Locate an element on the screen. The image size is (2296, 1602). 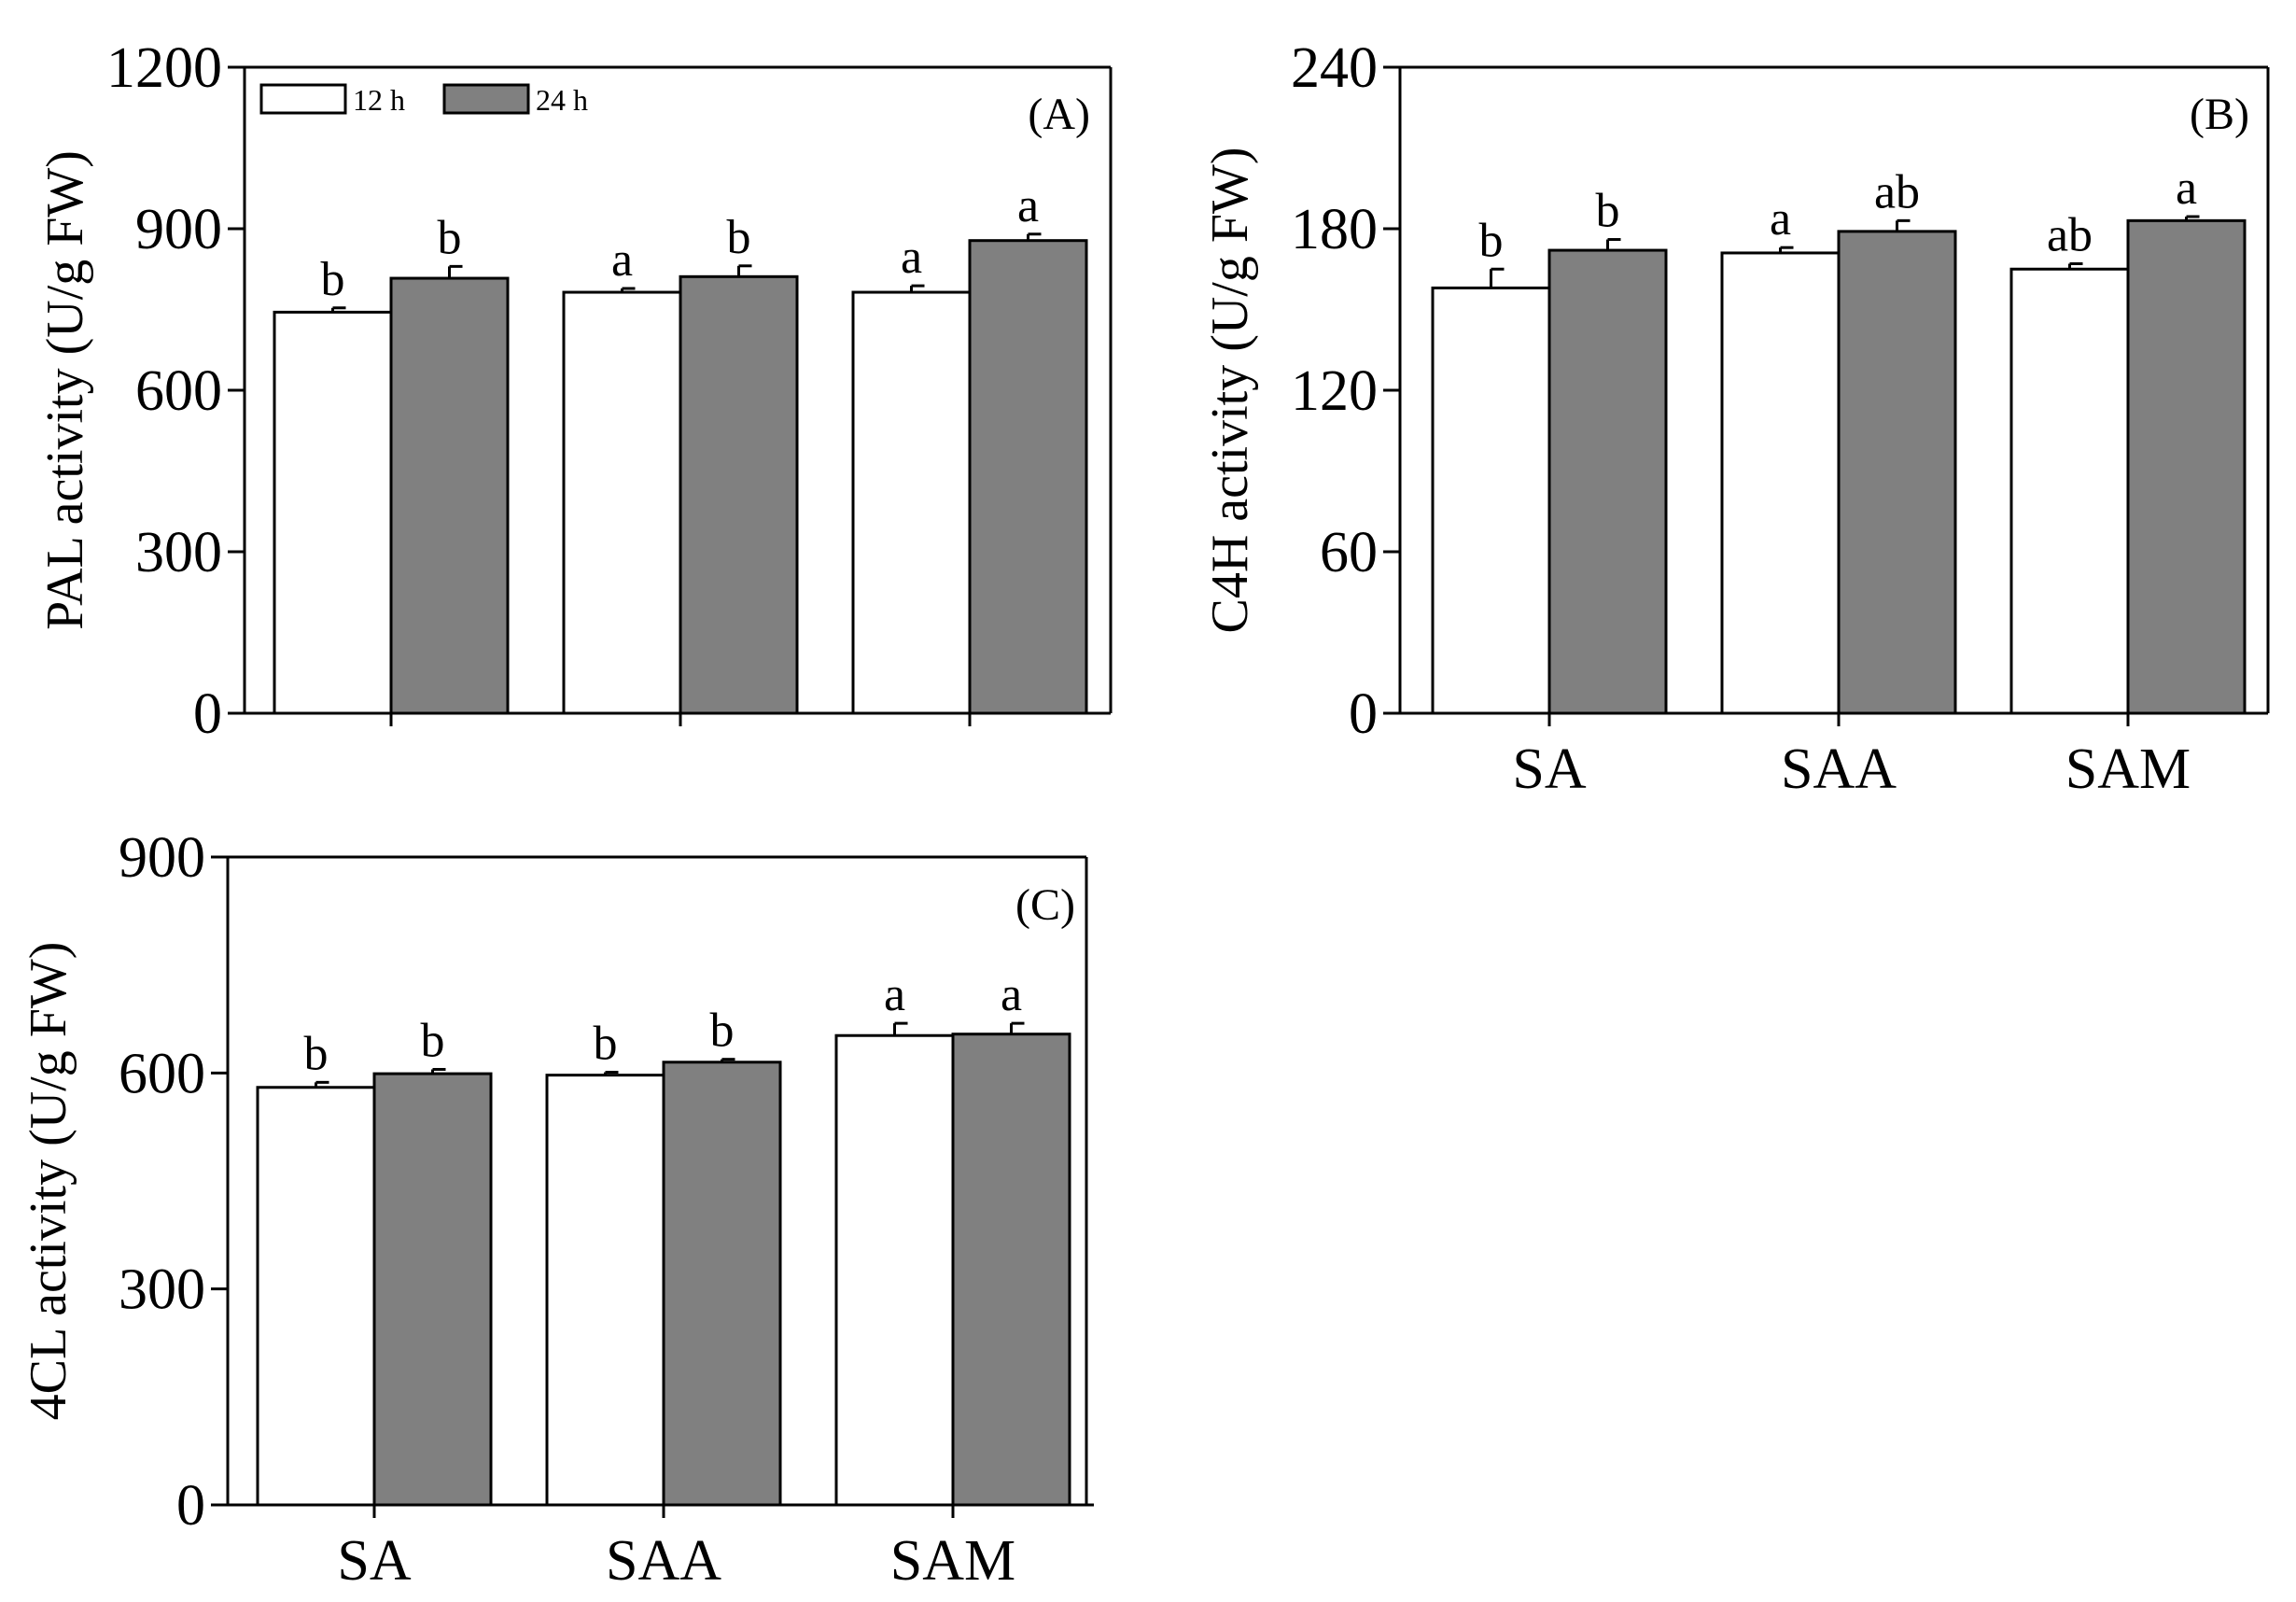
legend-swatch-12h is located at coordinates (303, 99).